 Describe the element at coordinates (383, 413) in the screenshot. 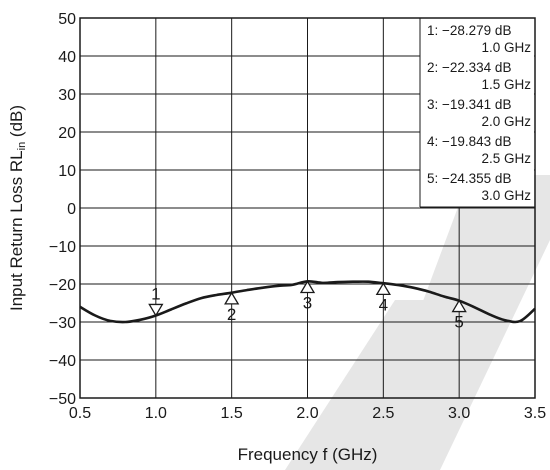

I see `x-tick-label: 2.5` at that location.